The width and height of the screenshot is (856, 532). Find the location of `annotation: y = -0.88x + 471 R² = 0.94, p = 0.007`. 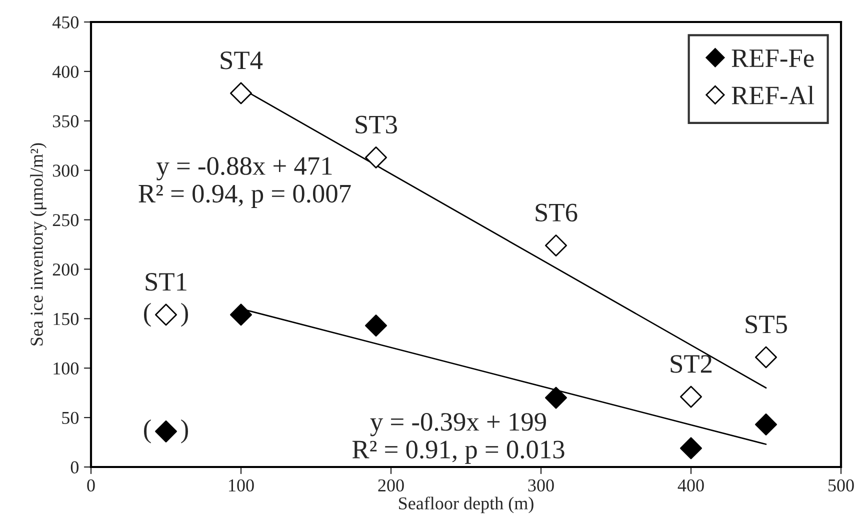

annotation: y = -0.88x + 471 R² = 0.94, p = 0.007 is located at coordinates (244, 182).